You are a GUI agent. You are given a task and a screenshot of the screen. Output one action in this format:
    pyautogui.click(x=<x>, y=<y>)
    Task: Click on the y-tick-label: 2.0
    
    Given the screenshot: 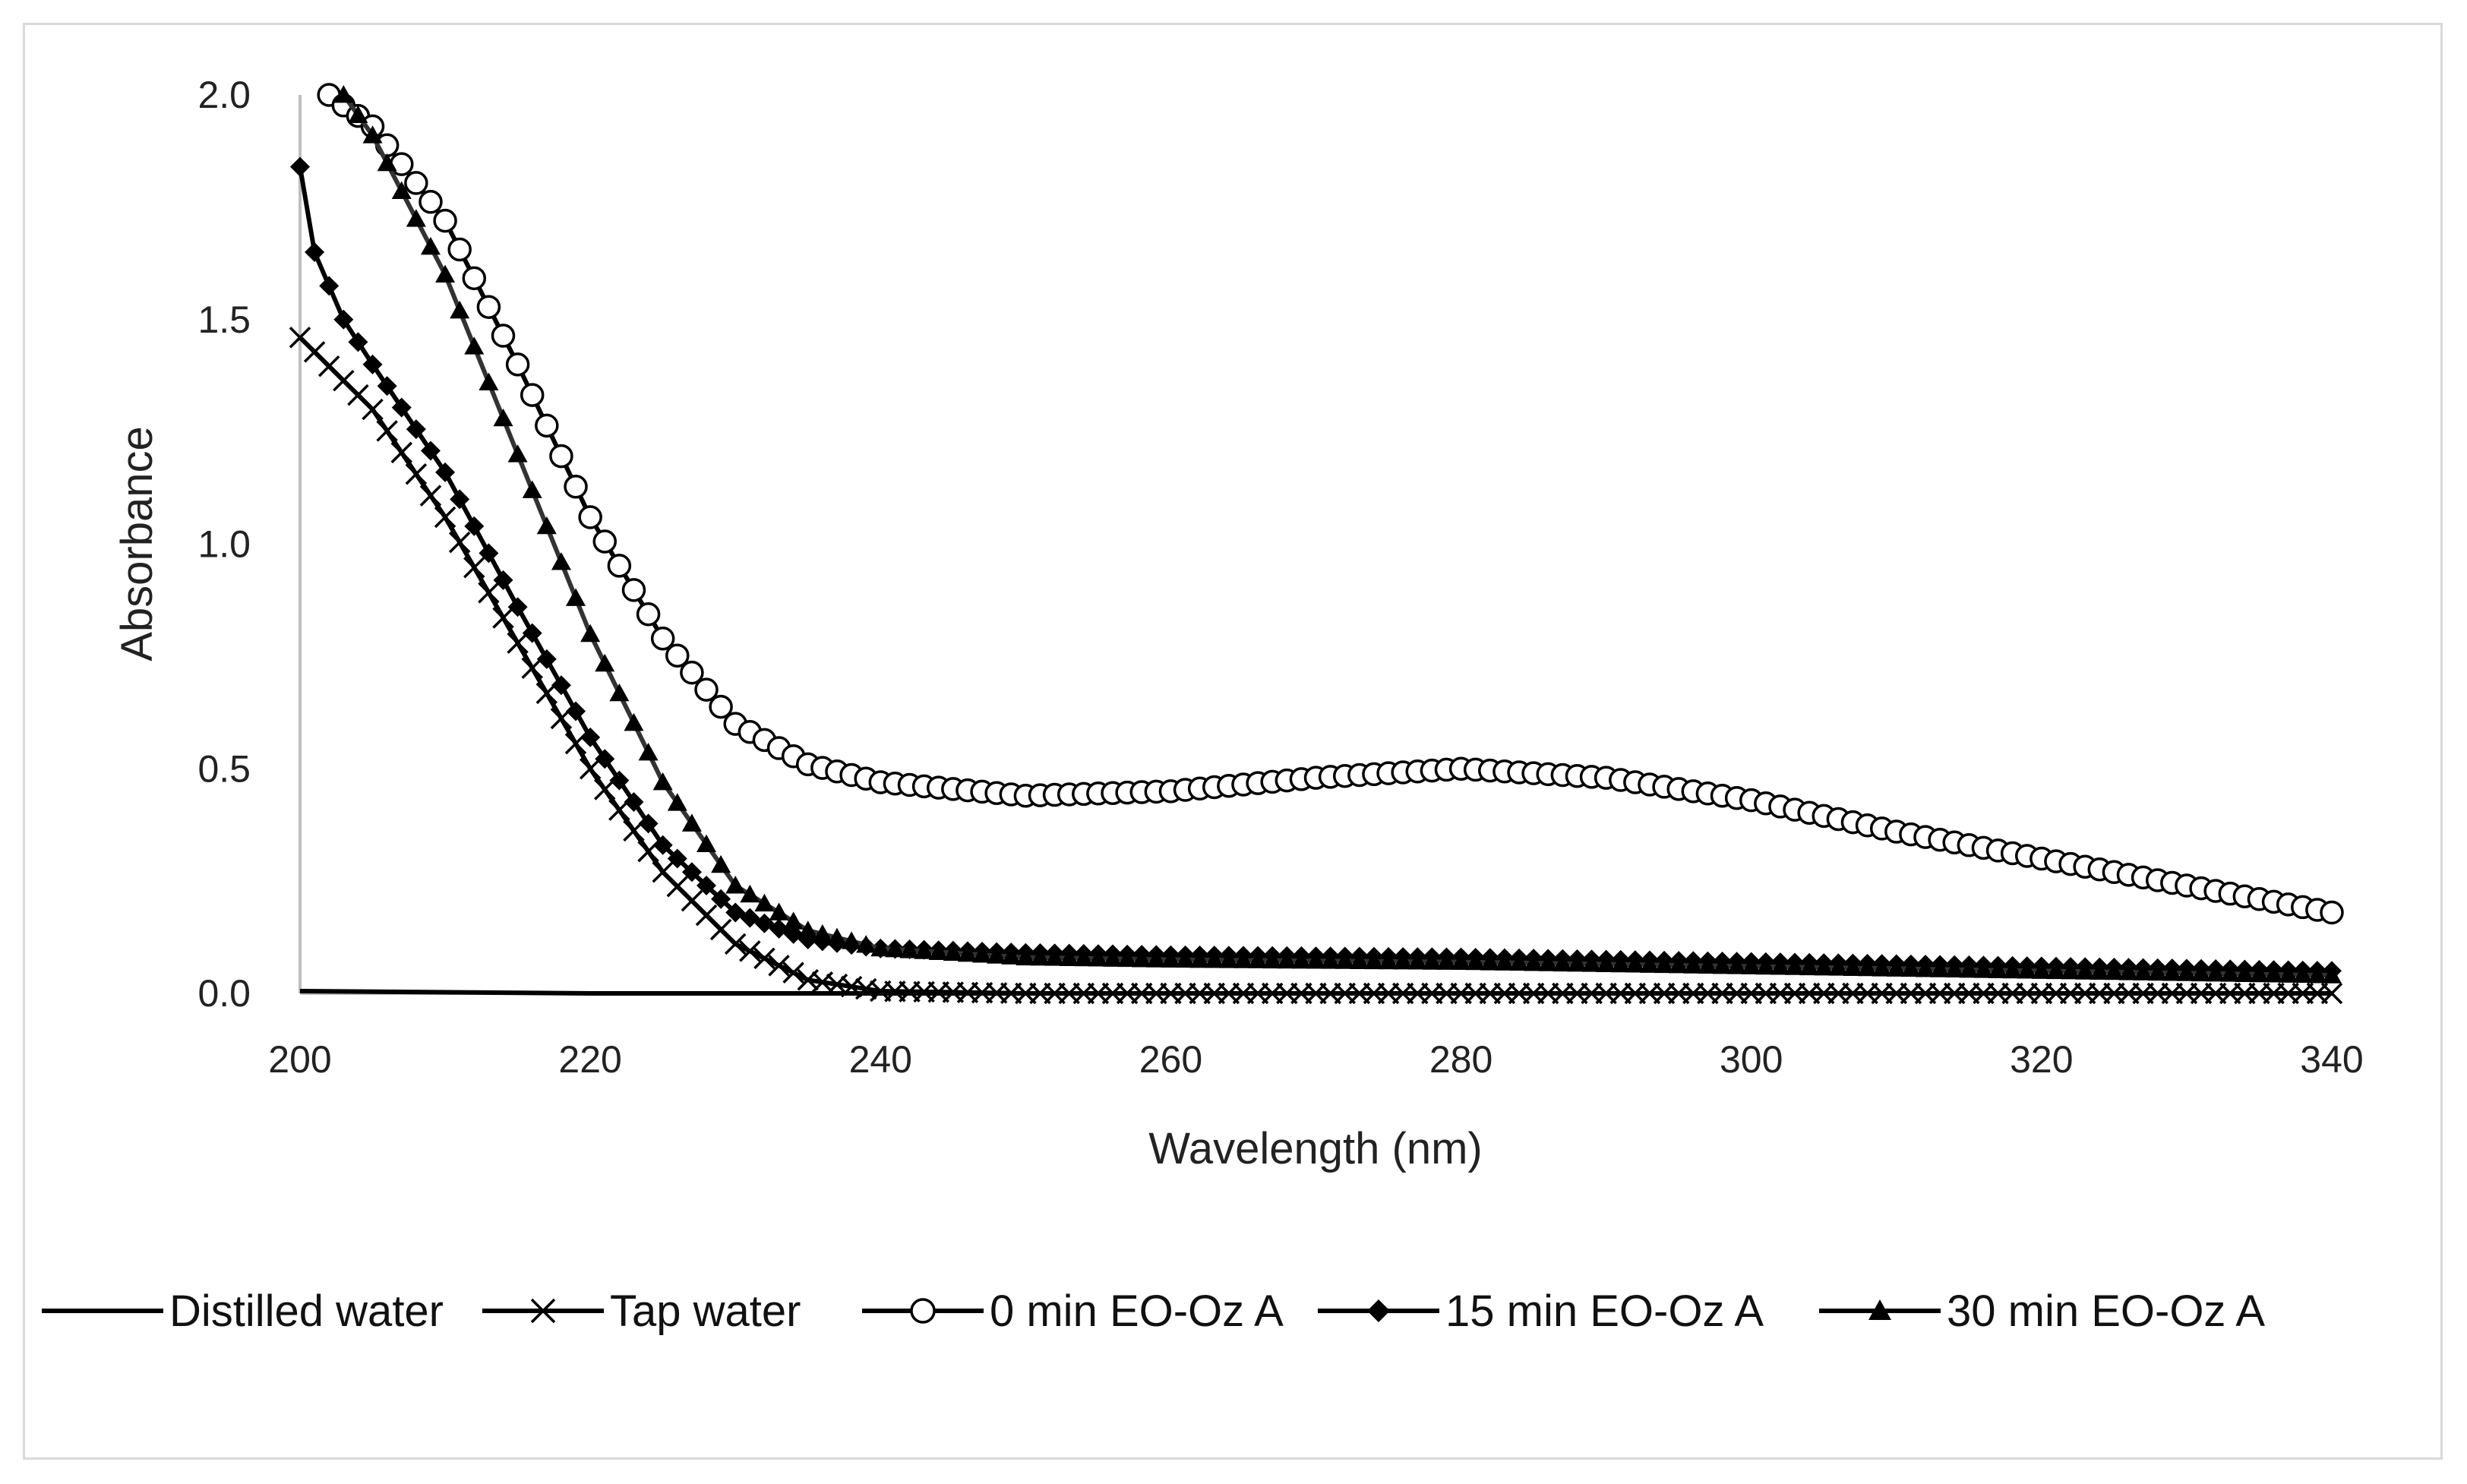 What is the action you would take?
    pyautogui.click(x=224, y=95)
    